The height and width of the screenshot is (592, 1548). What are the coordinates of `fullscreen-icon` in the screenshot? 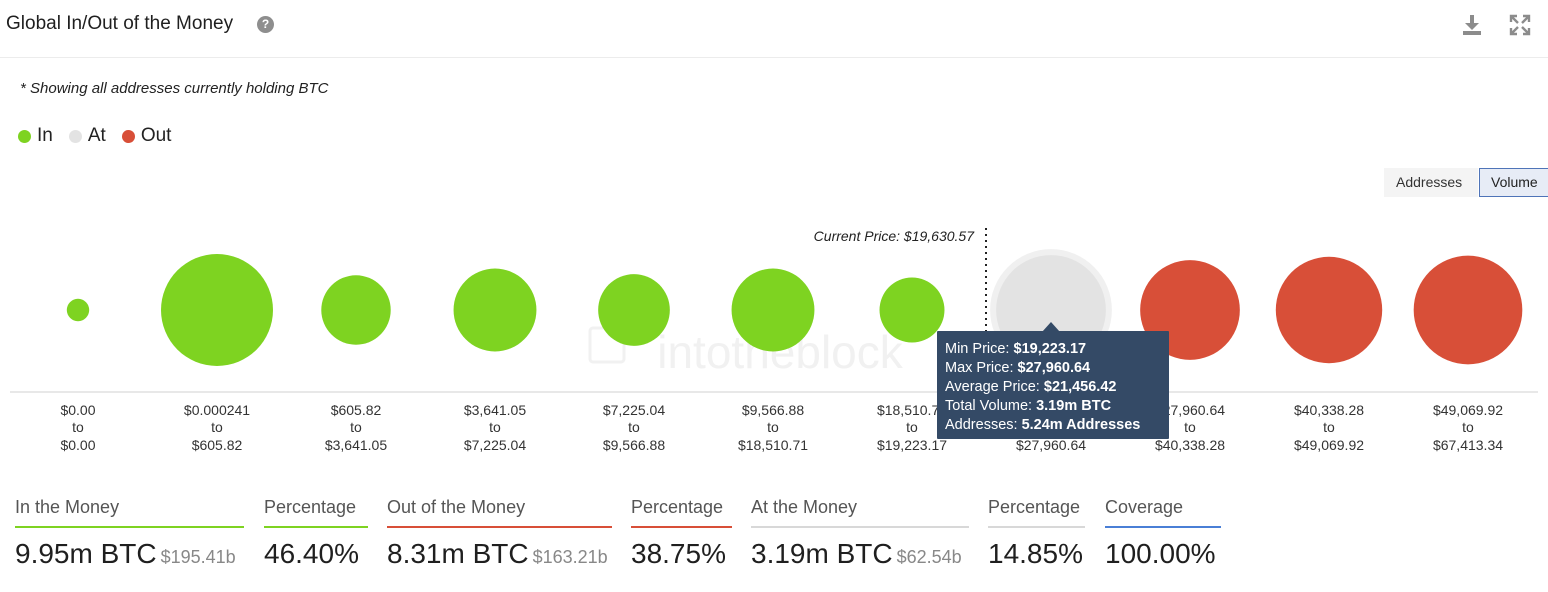 It's located at (1520, 25).